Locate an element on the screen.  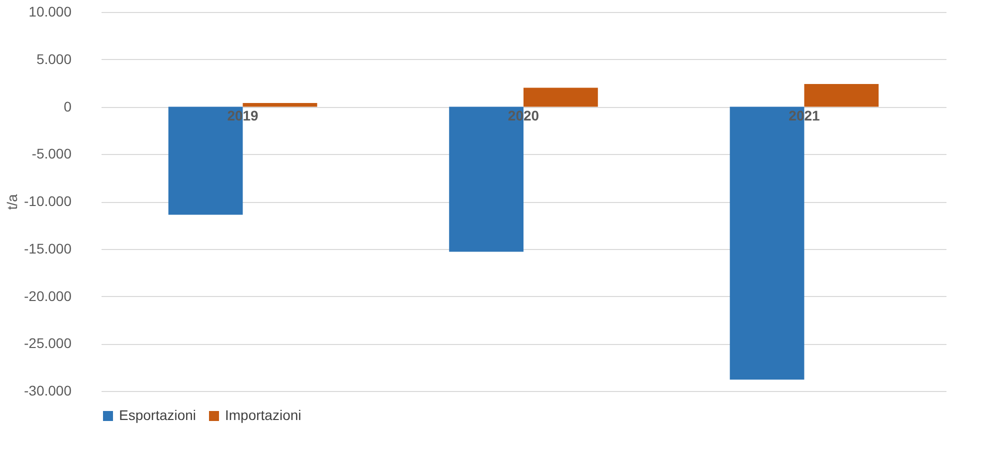
y-tick-label: -30.000 is located at coordinates (48, 390).